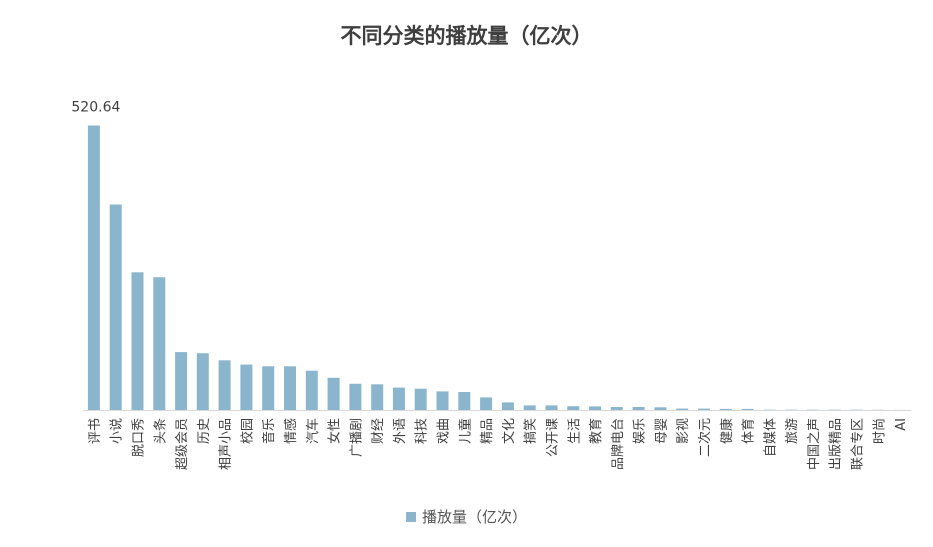 The width and height of the screenshot is (933, 547). Describe the element at coordinates (595, 408) in the screenshot. I see `bar-教育` at that location.